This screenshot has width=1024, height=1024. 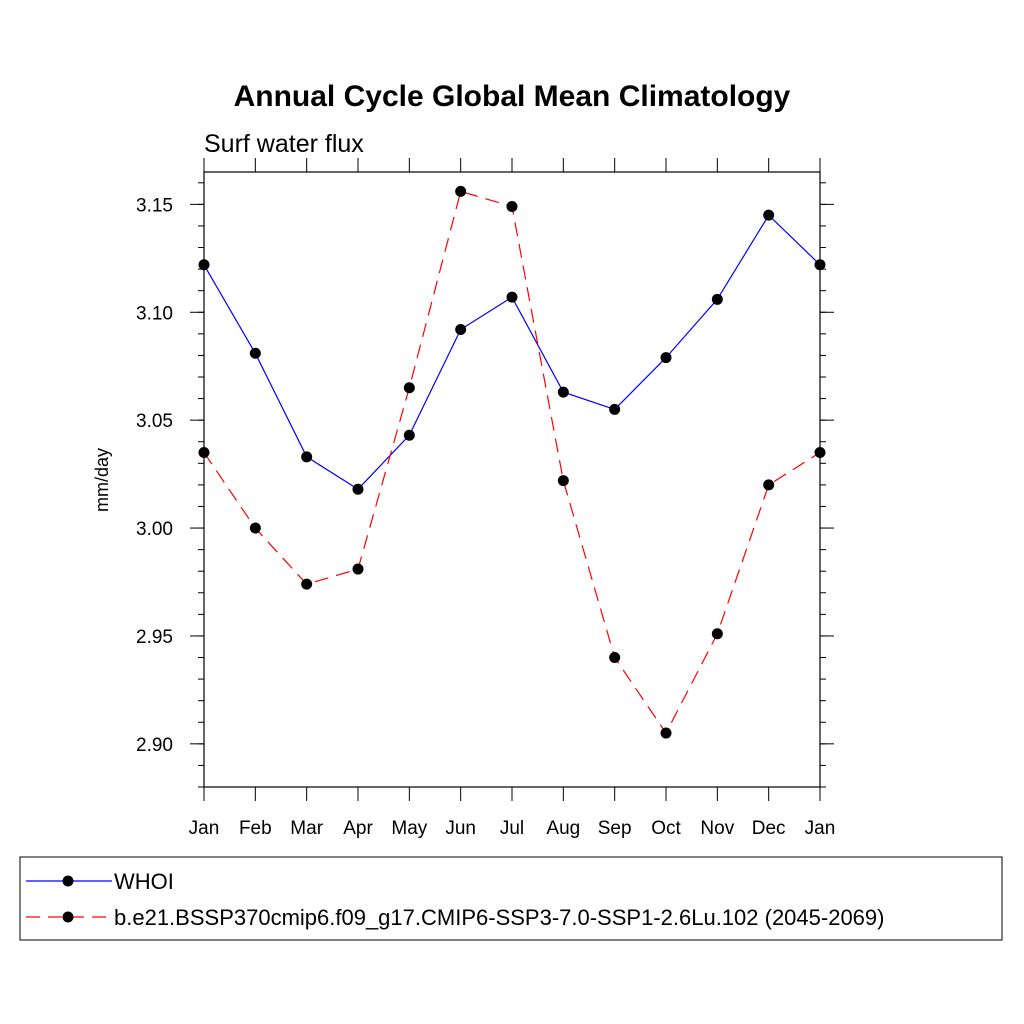 What do you see at coordinates (144, 881) in the screenshot?
I see `legend-label-0: WHOI` at bounding box center [144, 881].